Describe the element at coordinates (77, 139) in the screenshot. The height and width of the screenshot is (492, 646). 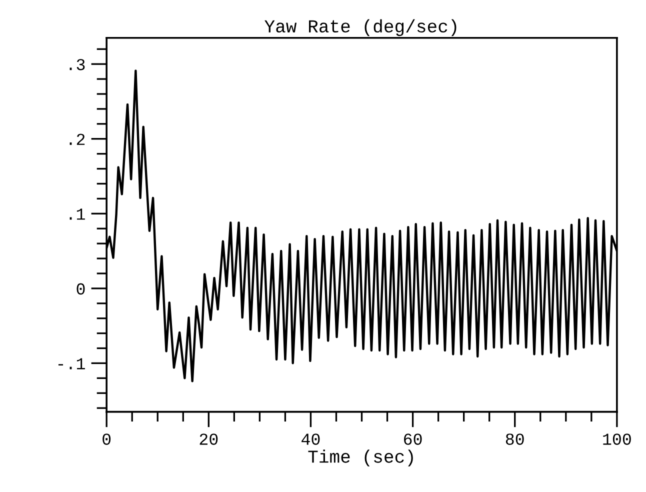
I see `y-tick-label: .2` at that location.